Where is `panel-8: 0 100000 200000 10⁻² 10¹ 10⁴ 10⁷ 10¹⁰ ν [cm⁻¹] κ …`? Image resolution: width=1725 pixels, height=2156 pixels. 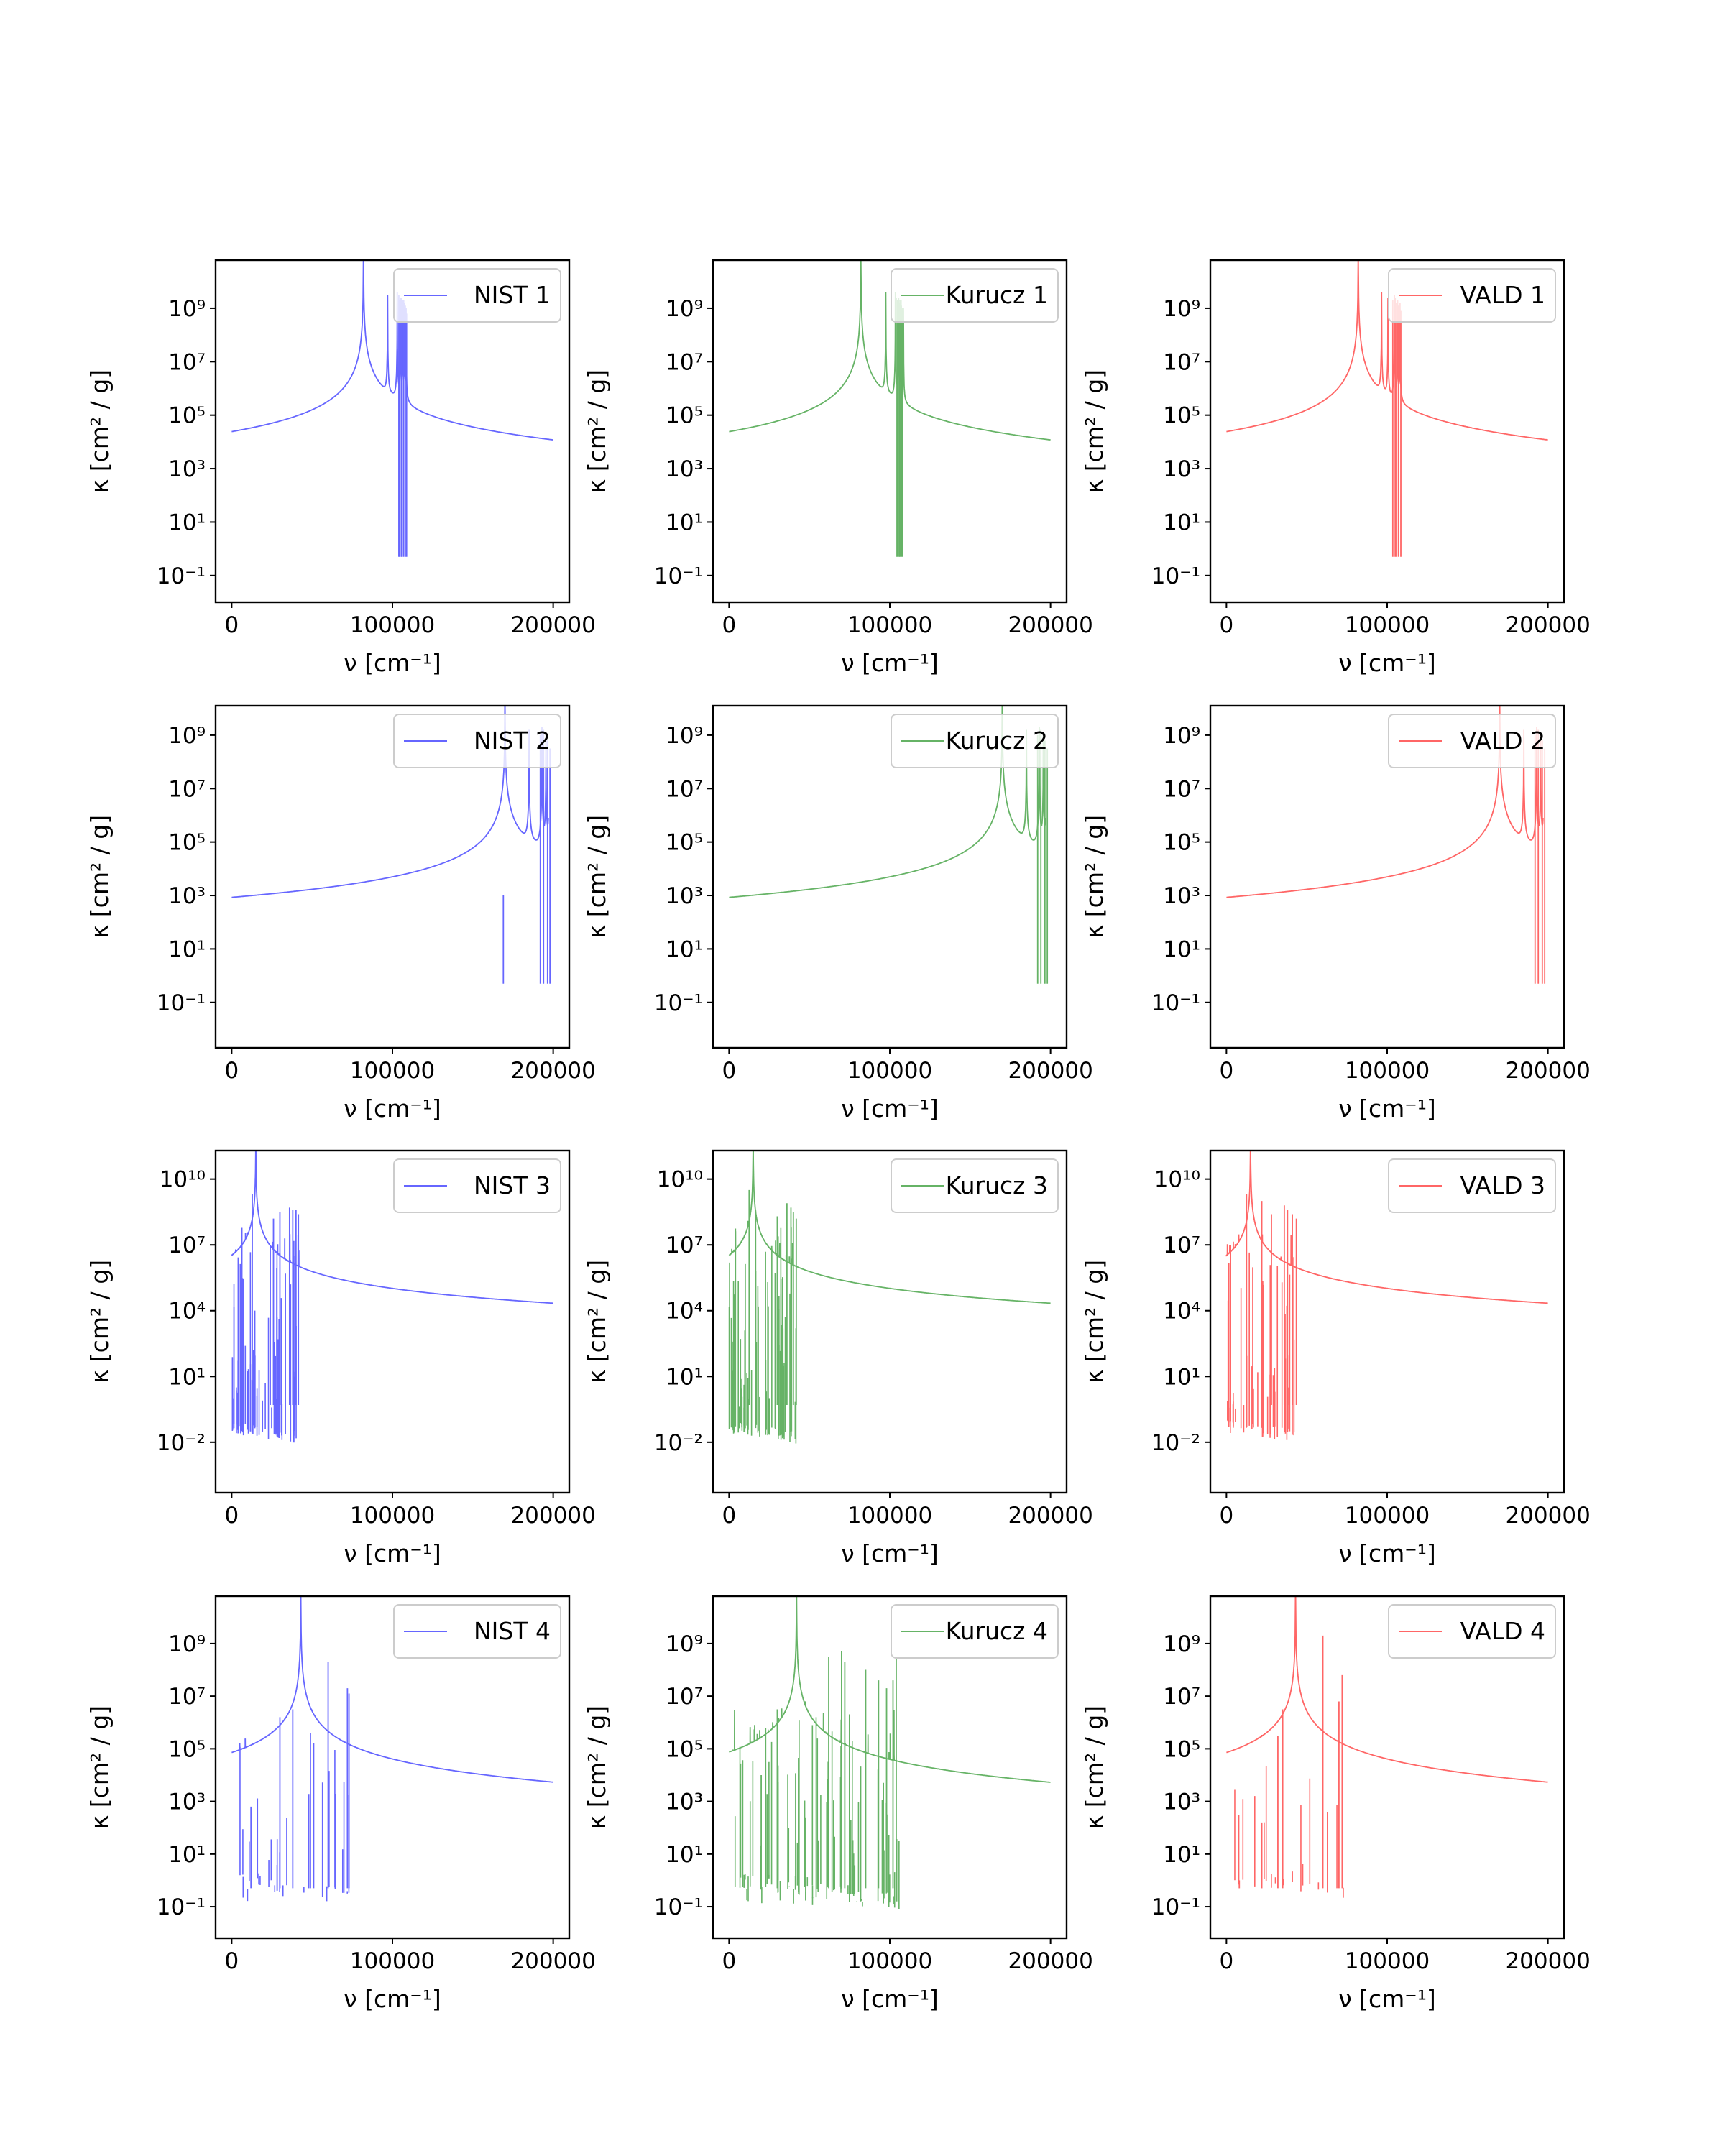
panel-8: 0 100000 200000 10⁻² 10¹ 10⁴ 10⁷ 10¹⁰ ν [cm⁻¹] κ … is located at coordinates (838, 1358).